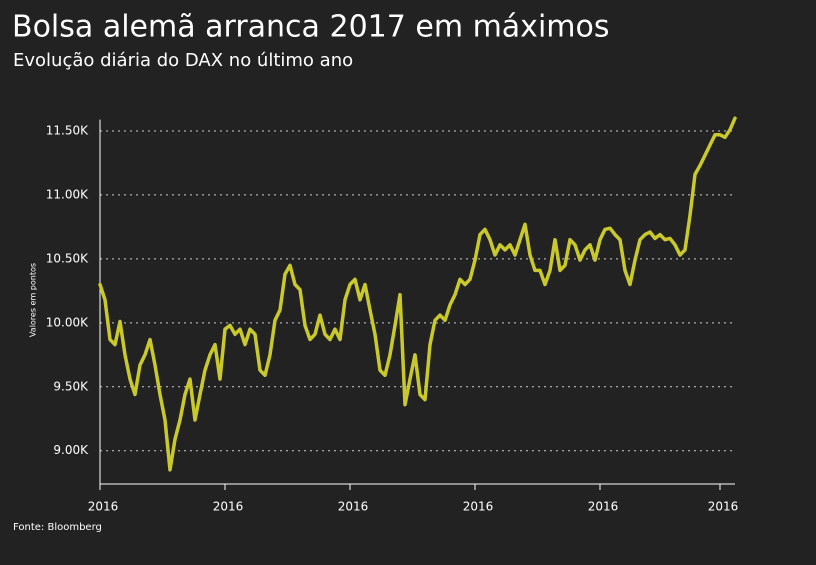 The width and height of the screenshot is (816, 565). What do you see at coordinates (71, 450) in the screenshot?
I see `y-tick-label: 9.00K` at bounding box center [71, 450].